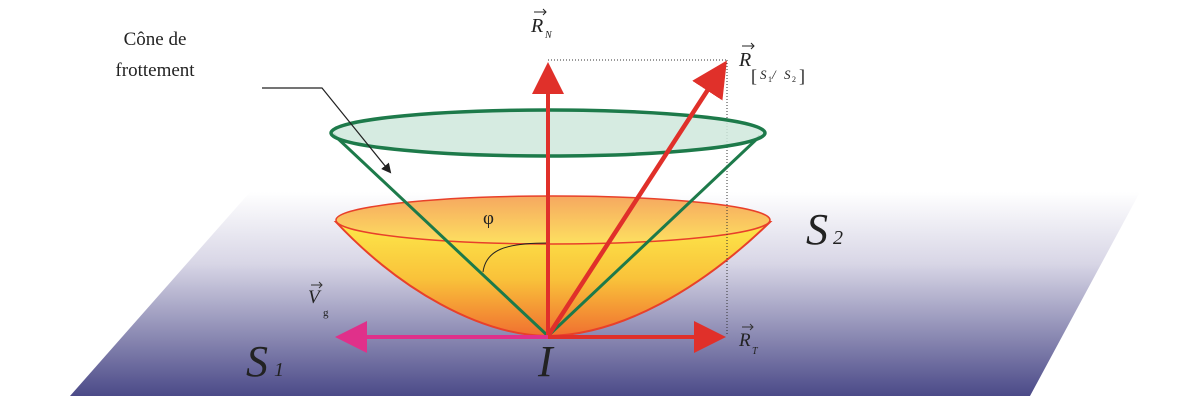 The image size is (1200, 420). I want to click on svg-text: V, so click(315, 297).